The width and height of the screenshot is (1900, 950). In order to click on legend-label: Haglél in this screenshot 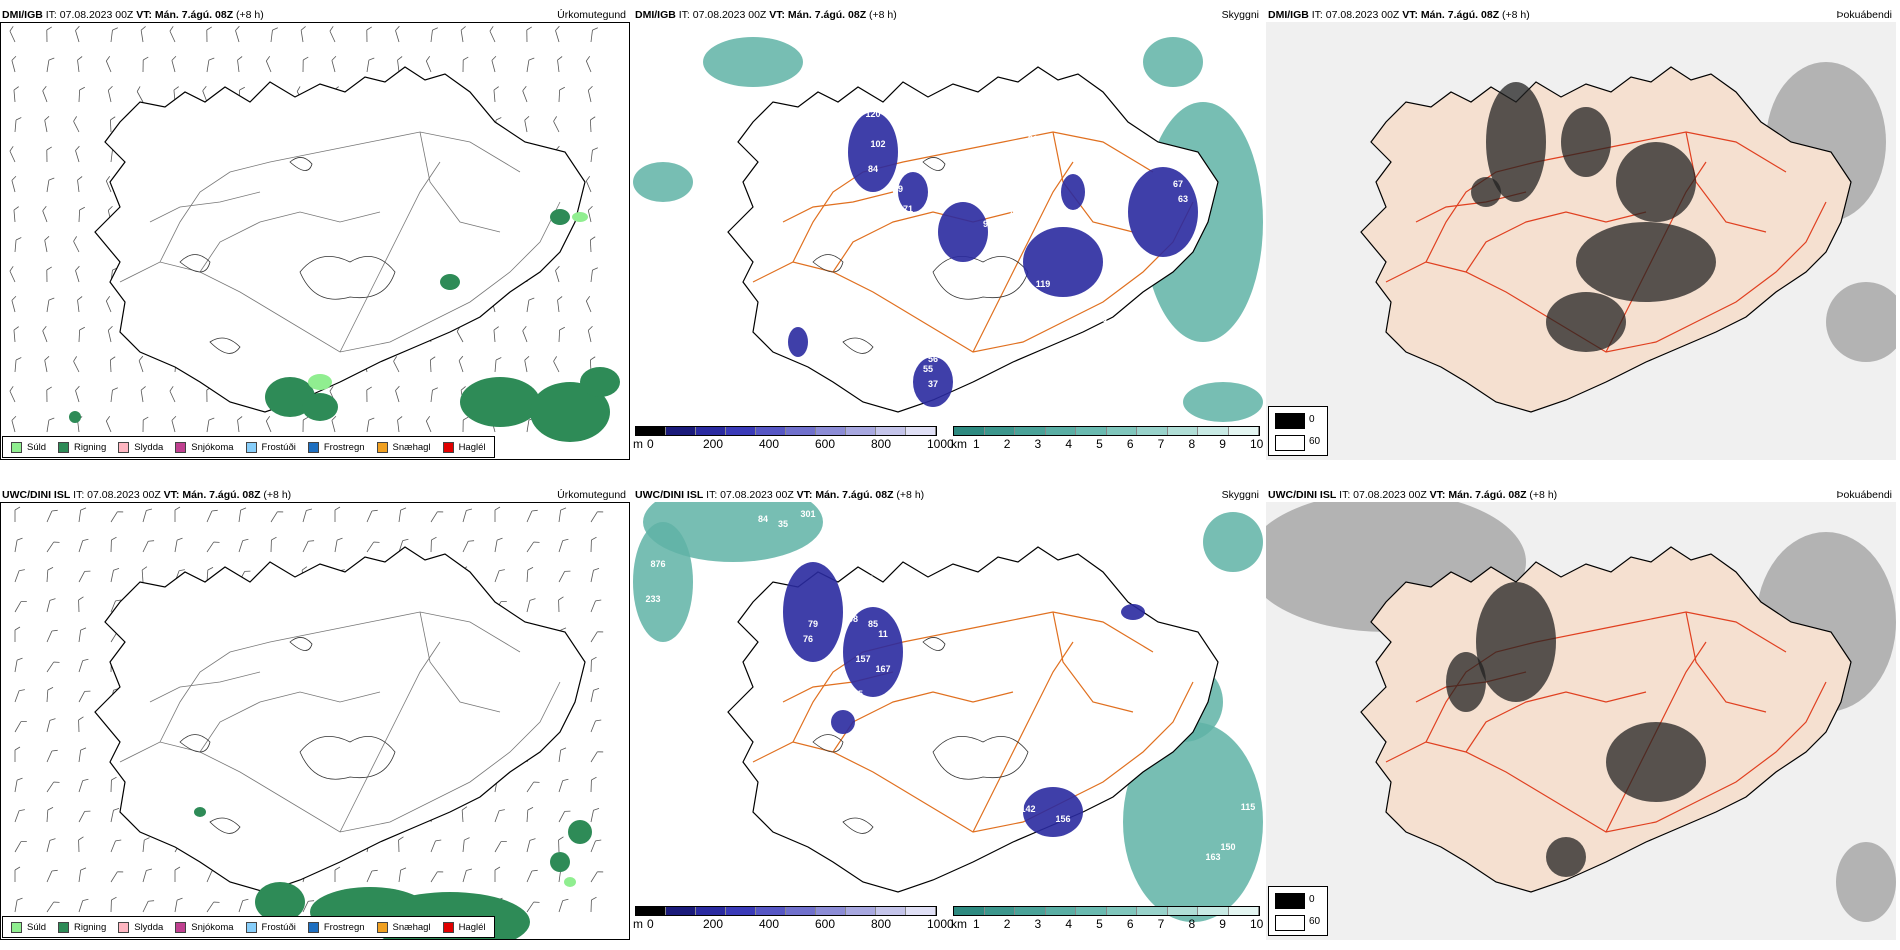, I will do `click(472, 927)`.